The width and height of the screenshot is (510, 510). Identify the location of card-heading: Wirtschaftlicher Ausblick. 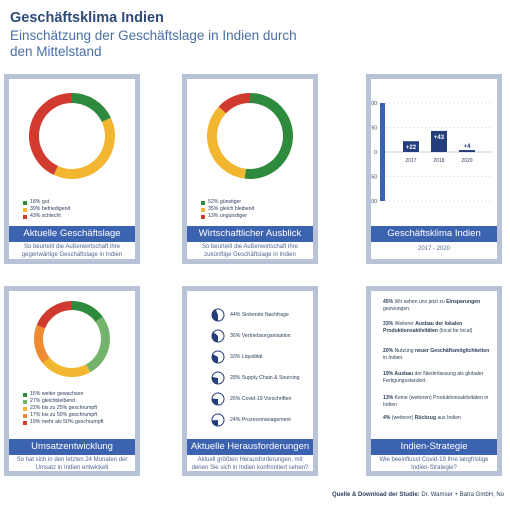
(250, 234).